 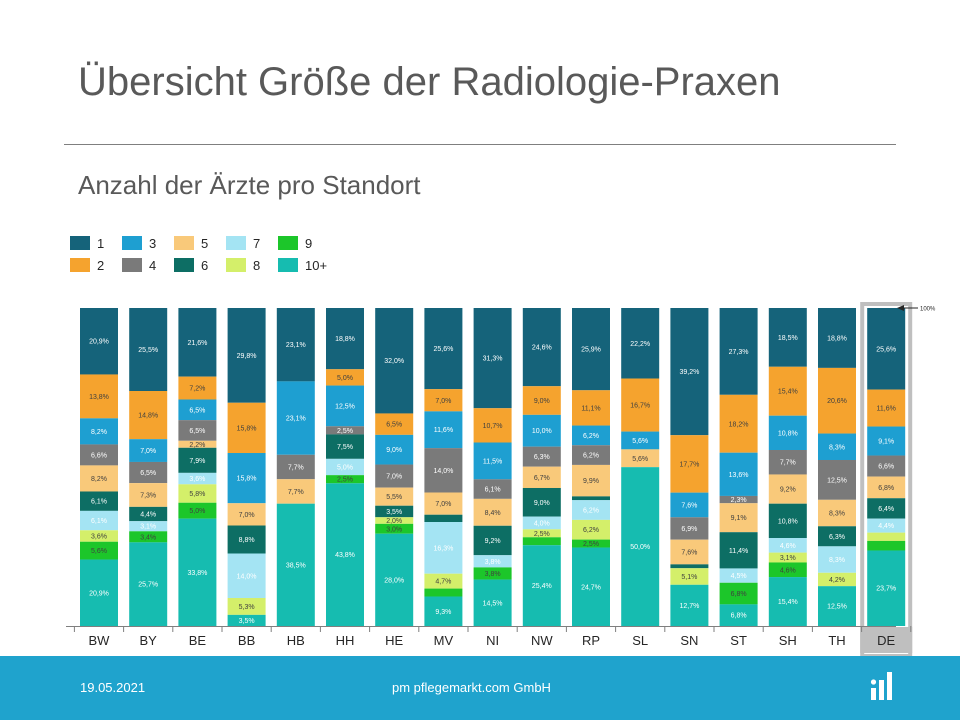 I want to click on data-label: 4,0%, so click(x=542, y=523).